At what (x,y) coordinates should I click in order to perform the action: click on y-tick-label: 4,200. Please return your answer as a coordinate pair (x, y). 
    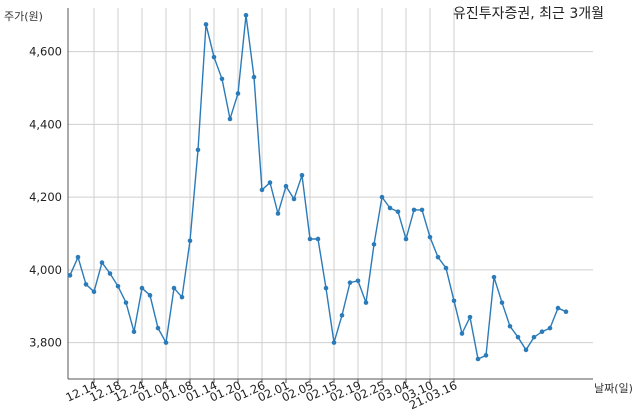
    Looking at the image, I should click on (45, 197).